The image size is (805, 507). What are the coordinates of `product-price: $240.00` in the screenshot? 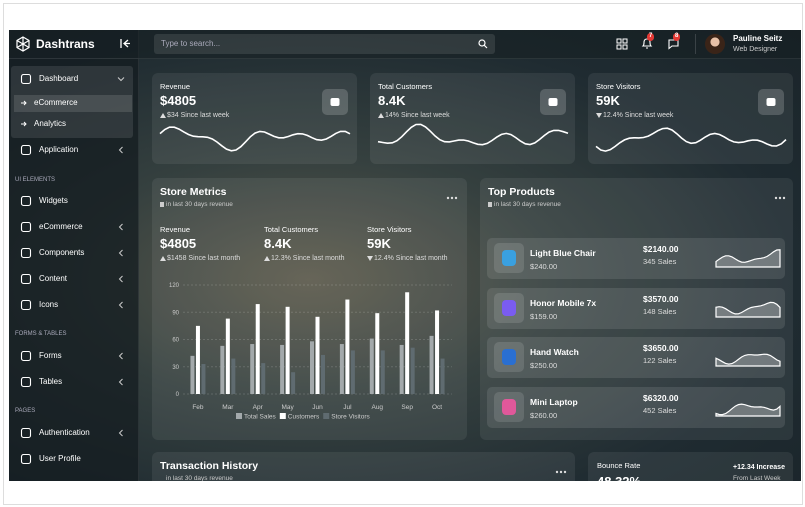 It's located at (544, 266).